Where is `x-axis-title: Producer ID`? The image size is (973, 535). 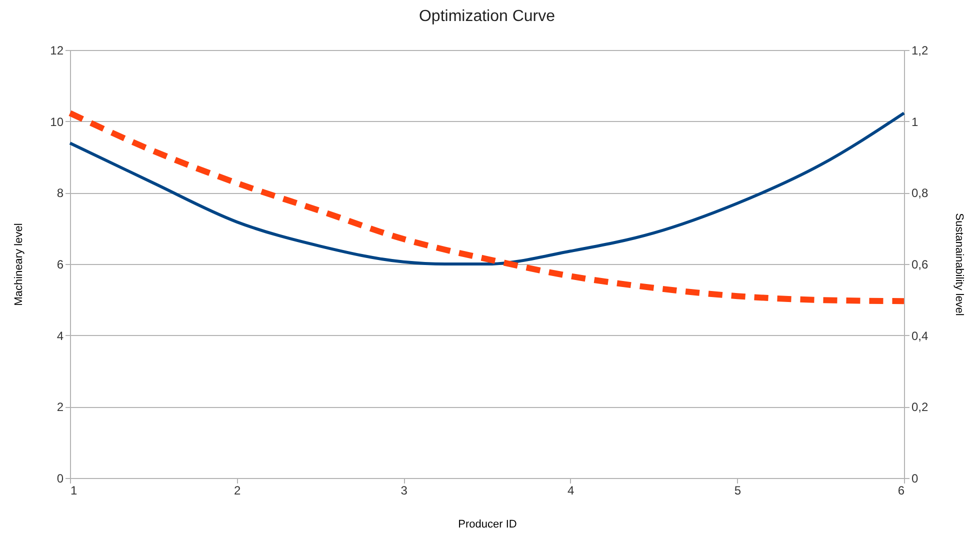 x-axis-title: Producer ID is located at coordinates (487, 524).